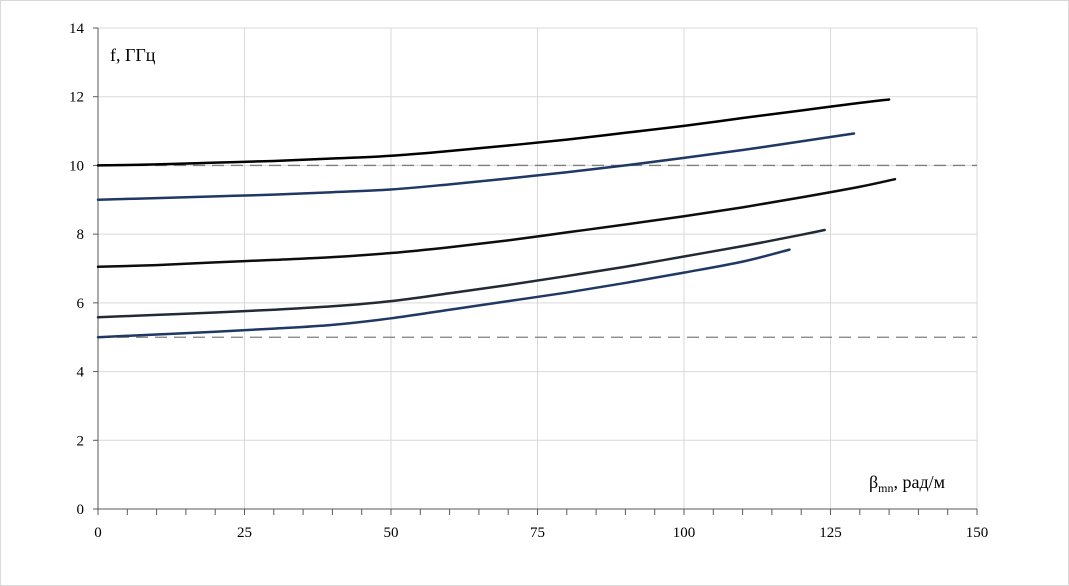 The height and width of the screenshot is (586, 1069). What do you see at coordinates (81, 441) in the screenshot?
I see `y-tick-label: 2` at bounding box center [81, 441].